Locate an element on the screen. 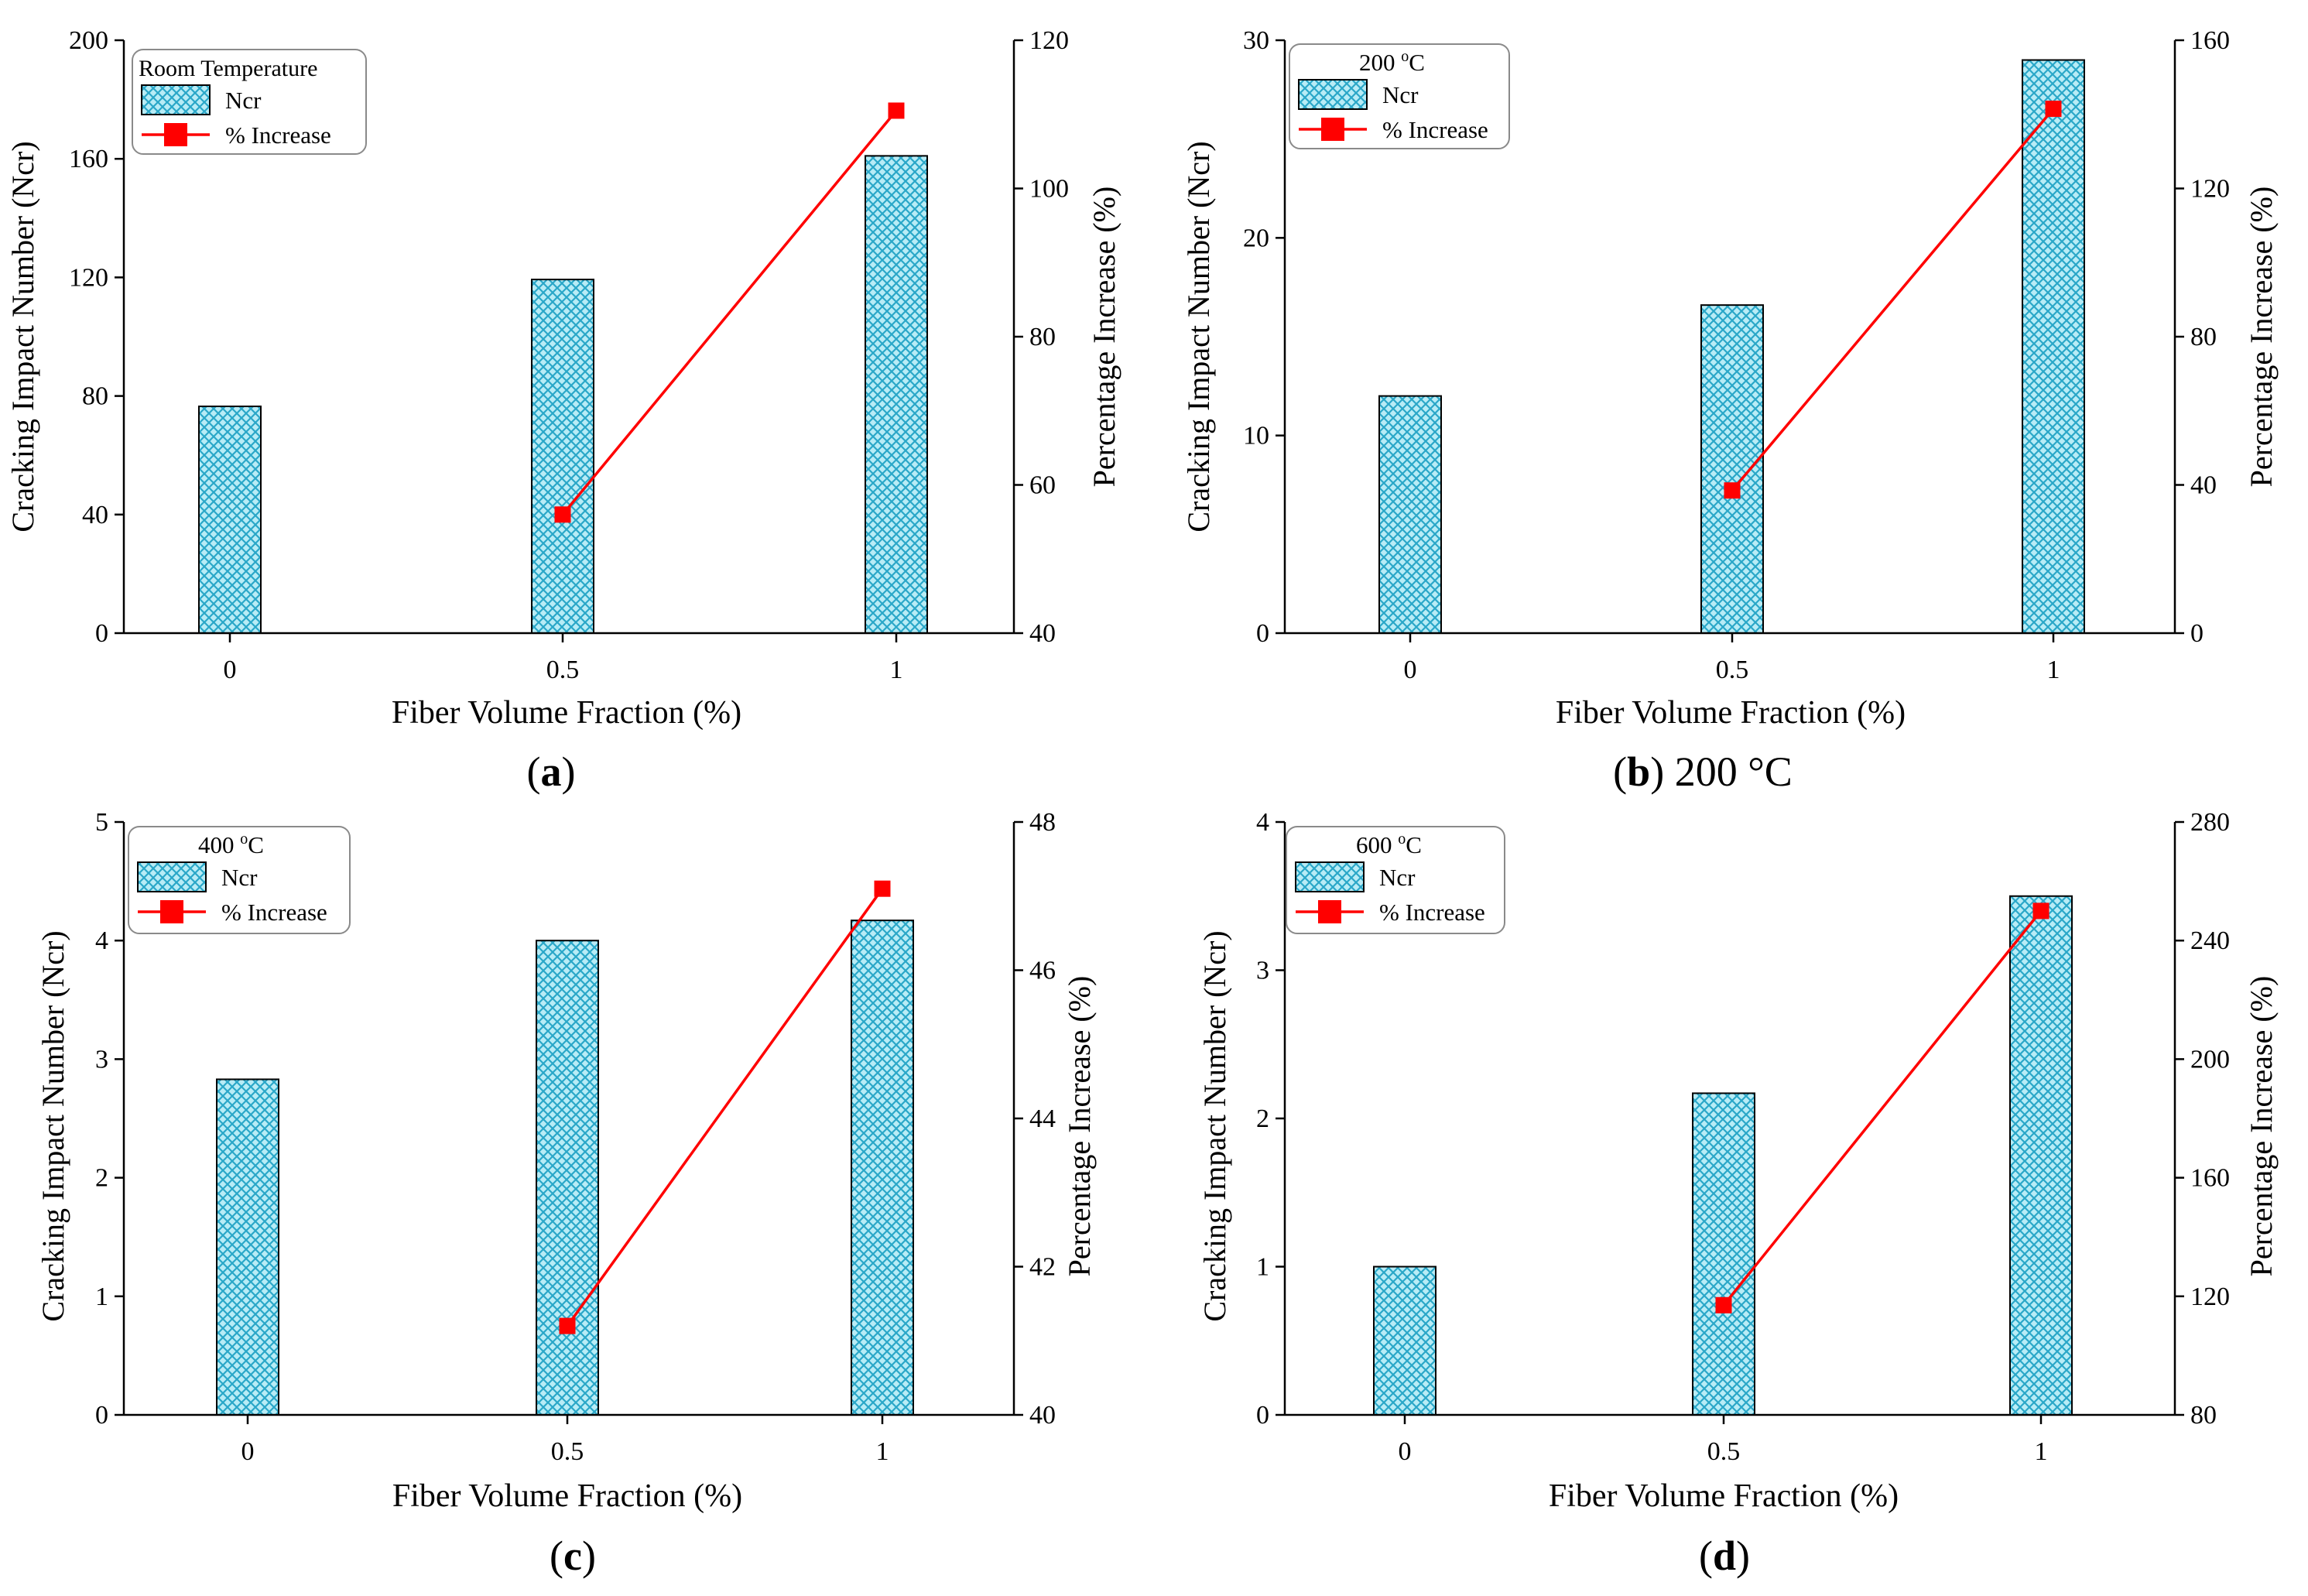  legend-title-a: Room Temperature is located at coordinates (228, 68).